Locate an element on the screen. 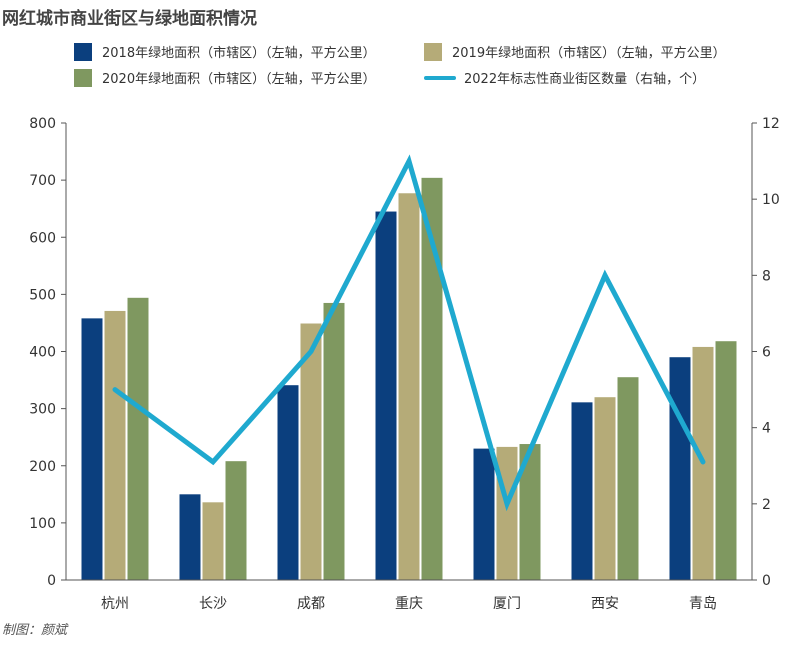 This screenshot has height=647, width=800. legend-label-2022: 2022年标志性商业街区数量（右轴，个） is located at coordinates (585, 79).